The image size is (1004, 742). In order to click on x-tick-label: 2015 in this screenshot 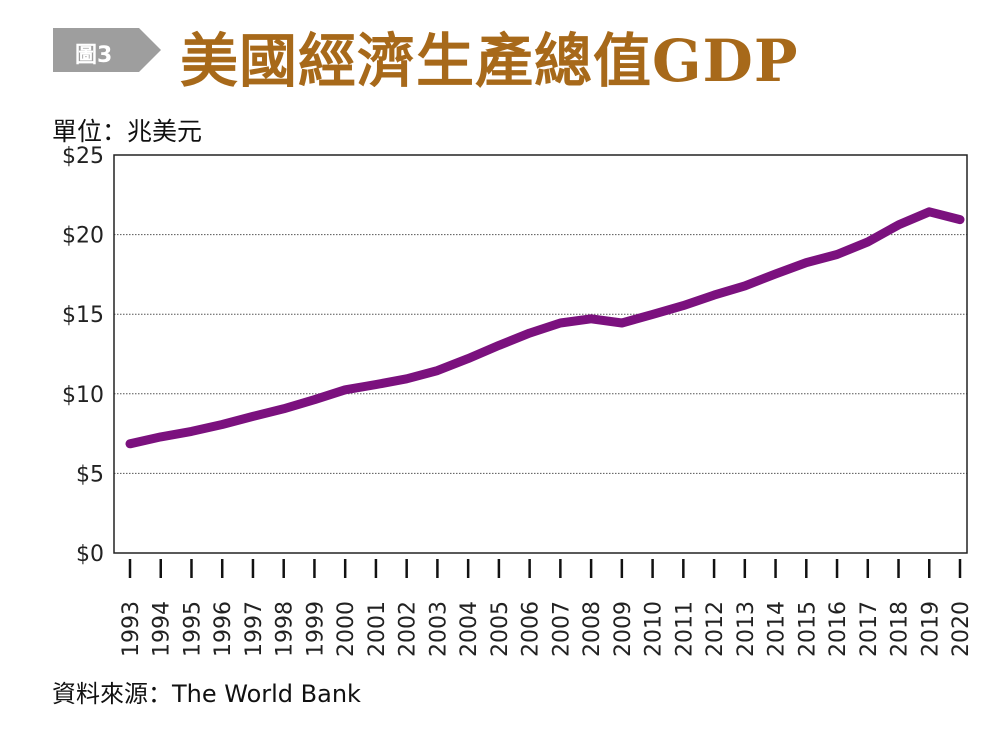, I will do `click(807, 629)`.